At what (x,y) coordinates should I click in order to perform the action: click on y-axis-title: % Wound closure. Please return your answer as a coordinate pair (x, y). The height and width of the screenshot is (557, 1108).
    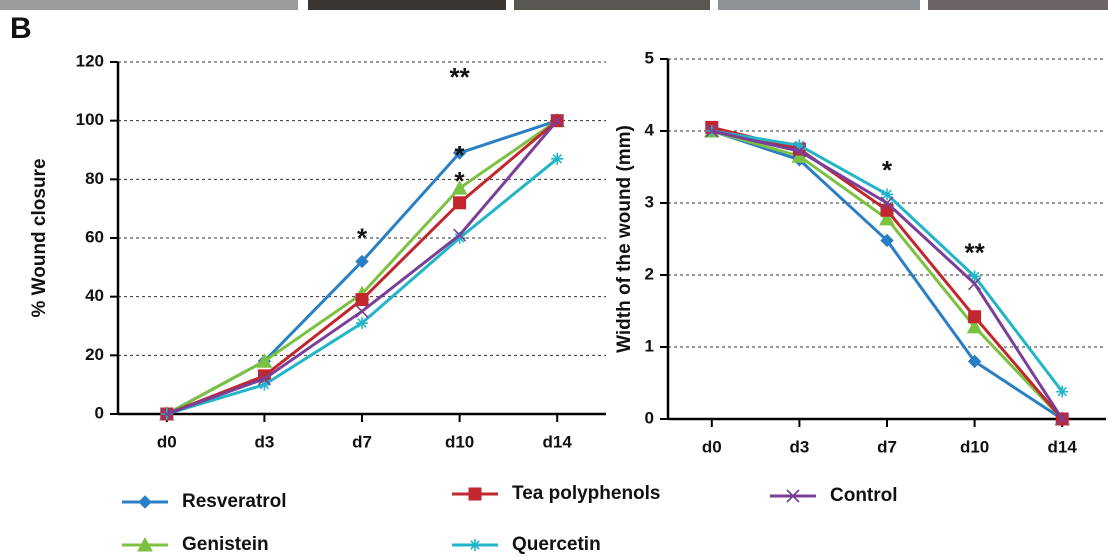
    Looking at the image, I should click on (39, 237).